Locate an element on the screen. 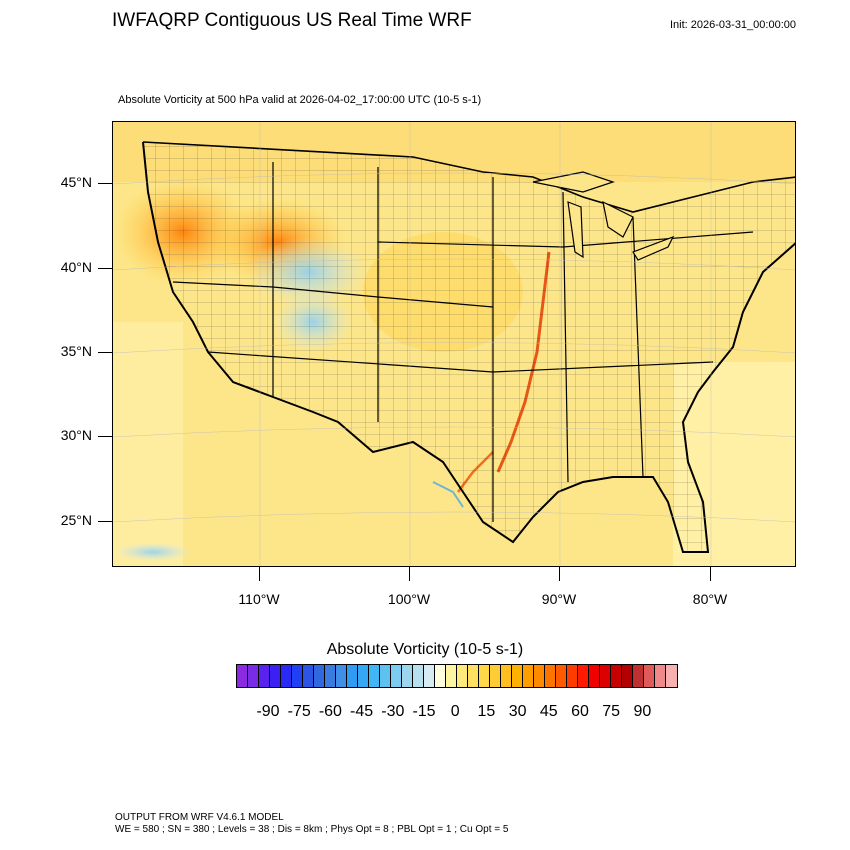 The width and height of the screenshot is (850, 850). lake-erie is located at coordinates (653, 248).